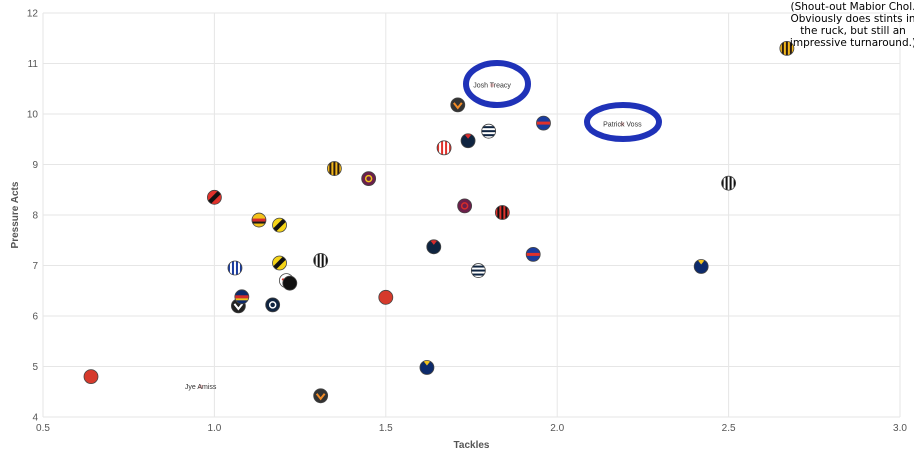  I want to click on note-line: (Shout-out Mabior Chol., so click(852, 7).